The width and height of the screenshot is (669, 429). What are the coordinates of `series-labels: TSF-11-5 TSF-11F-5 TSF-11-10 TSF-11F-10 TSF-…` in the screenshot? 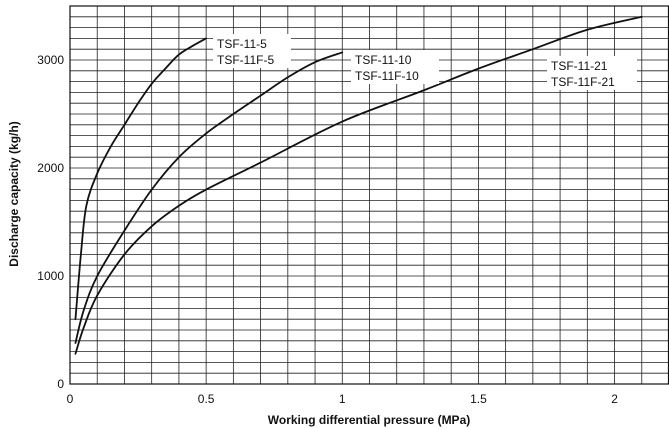 It's located at (425, 62).